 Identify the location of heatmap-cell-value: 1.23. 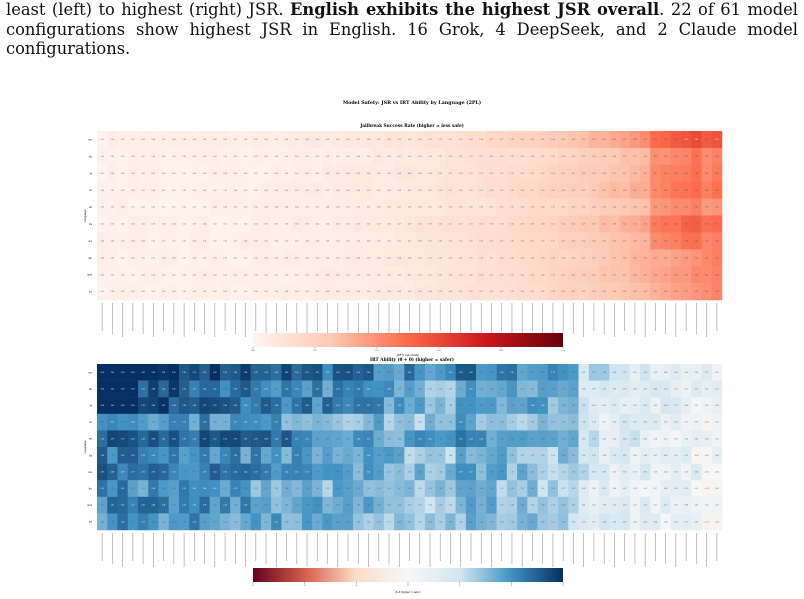
(501, 506).